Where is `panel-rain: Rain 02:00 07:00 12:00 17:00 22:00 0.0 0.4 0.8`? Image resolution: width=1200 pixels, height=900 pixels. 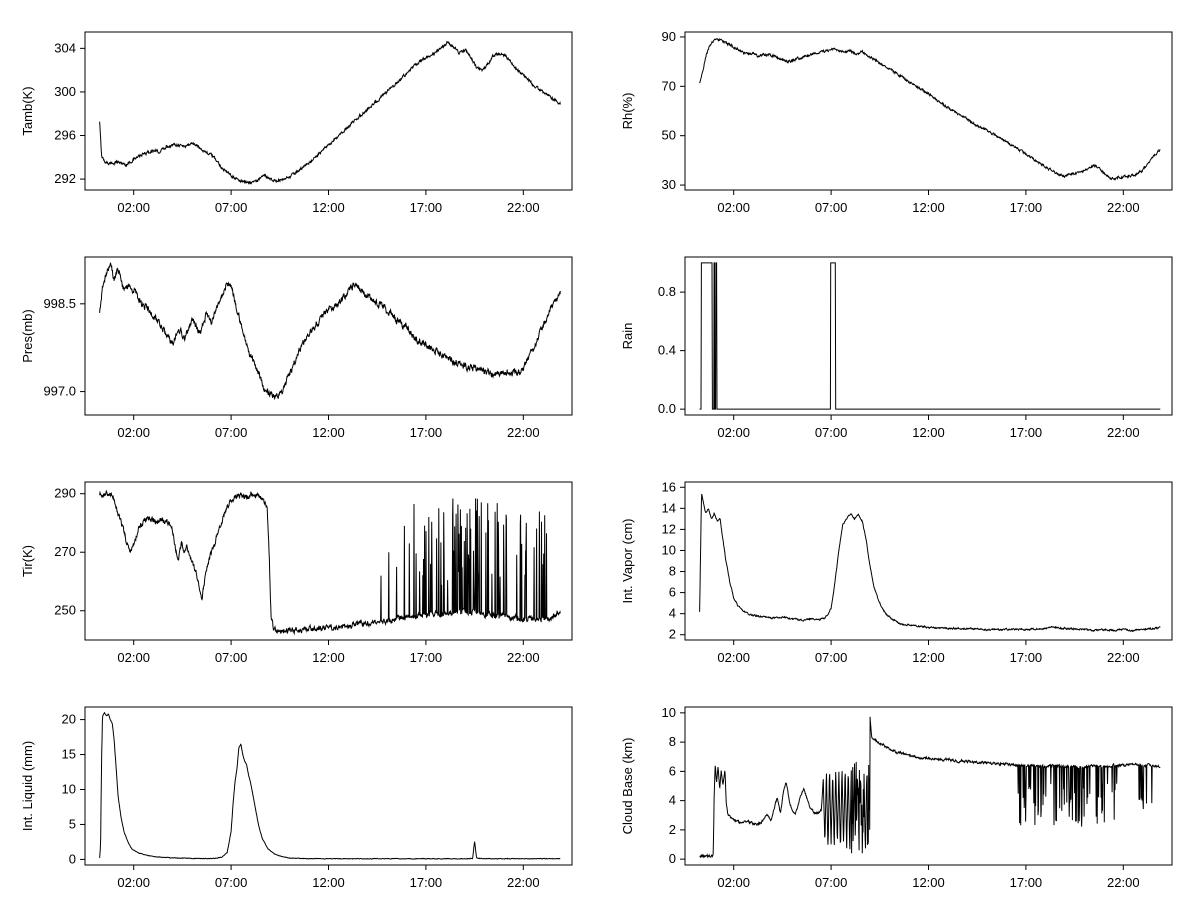
panel-rain: Rain 02:00 07:00 12:00 17:00 22:00 0.0 0.4 0.8 is located at coordinates (900, 337).